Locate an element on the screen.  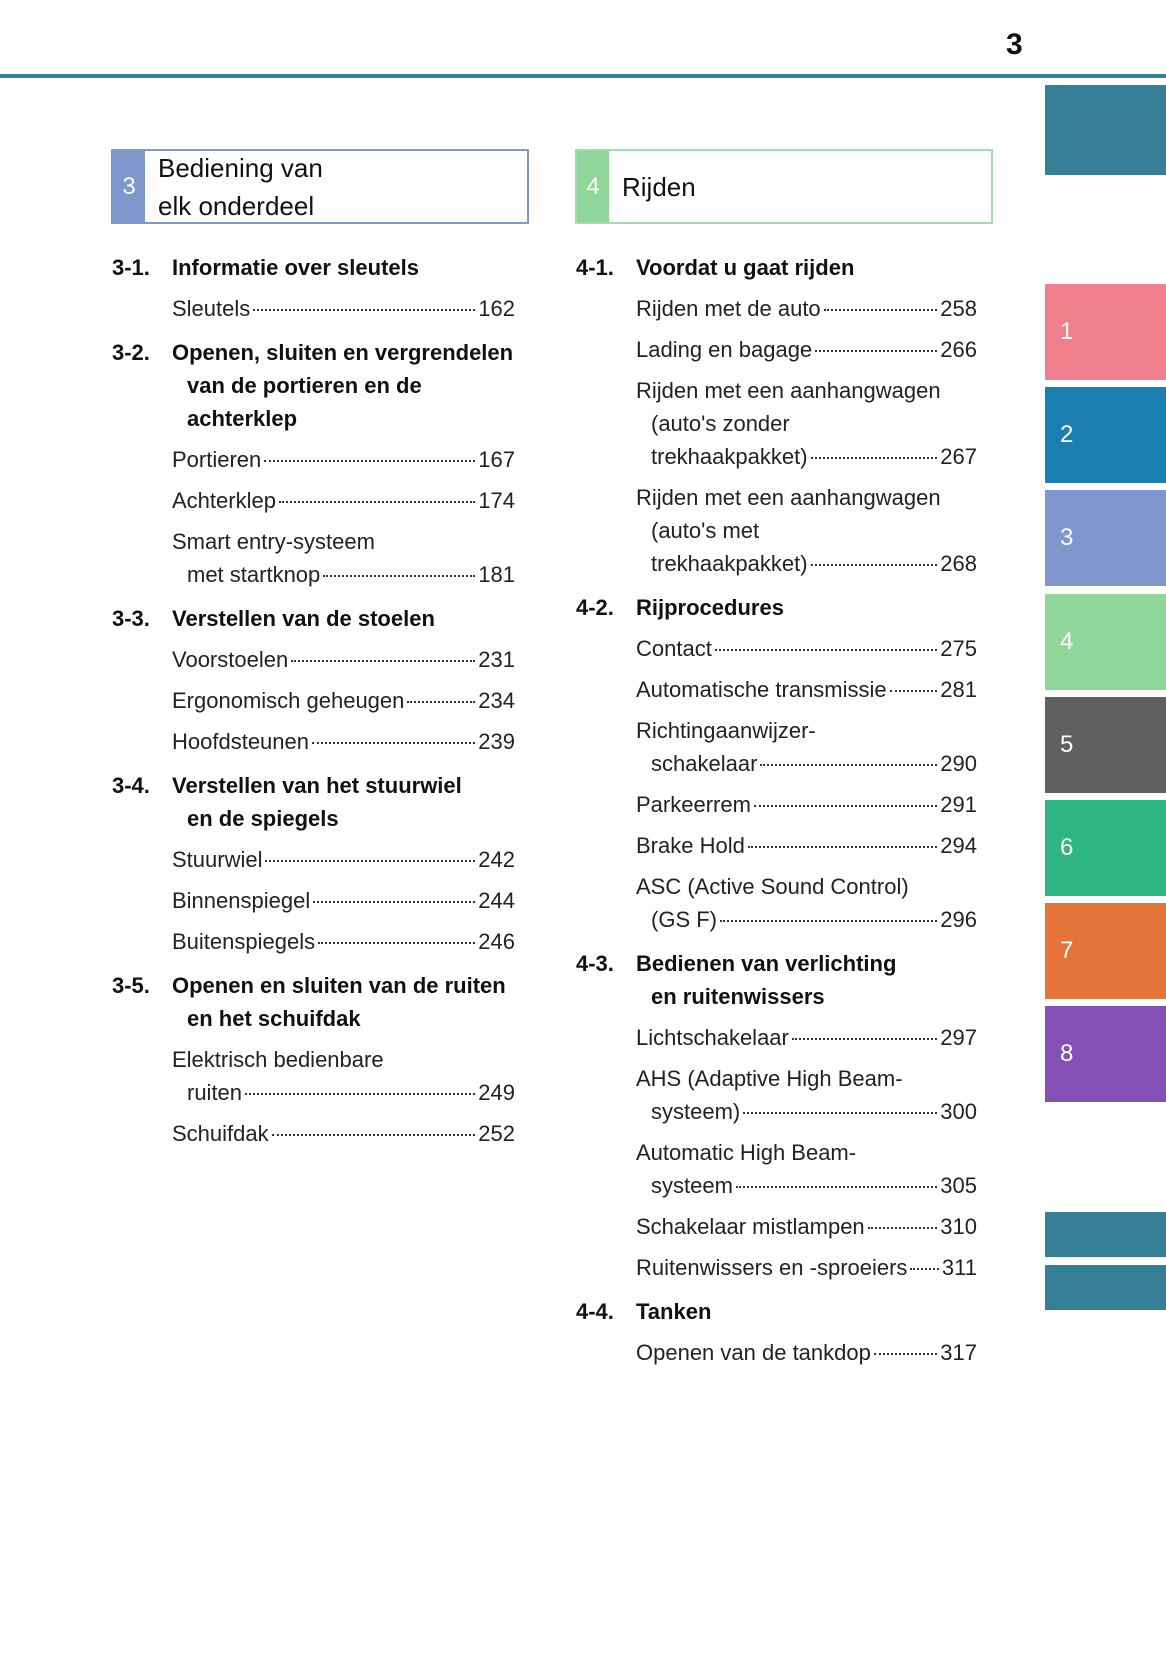
toc-entry: Automatische transmissie 281 is located at coordinates (806, 689).